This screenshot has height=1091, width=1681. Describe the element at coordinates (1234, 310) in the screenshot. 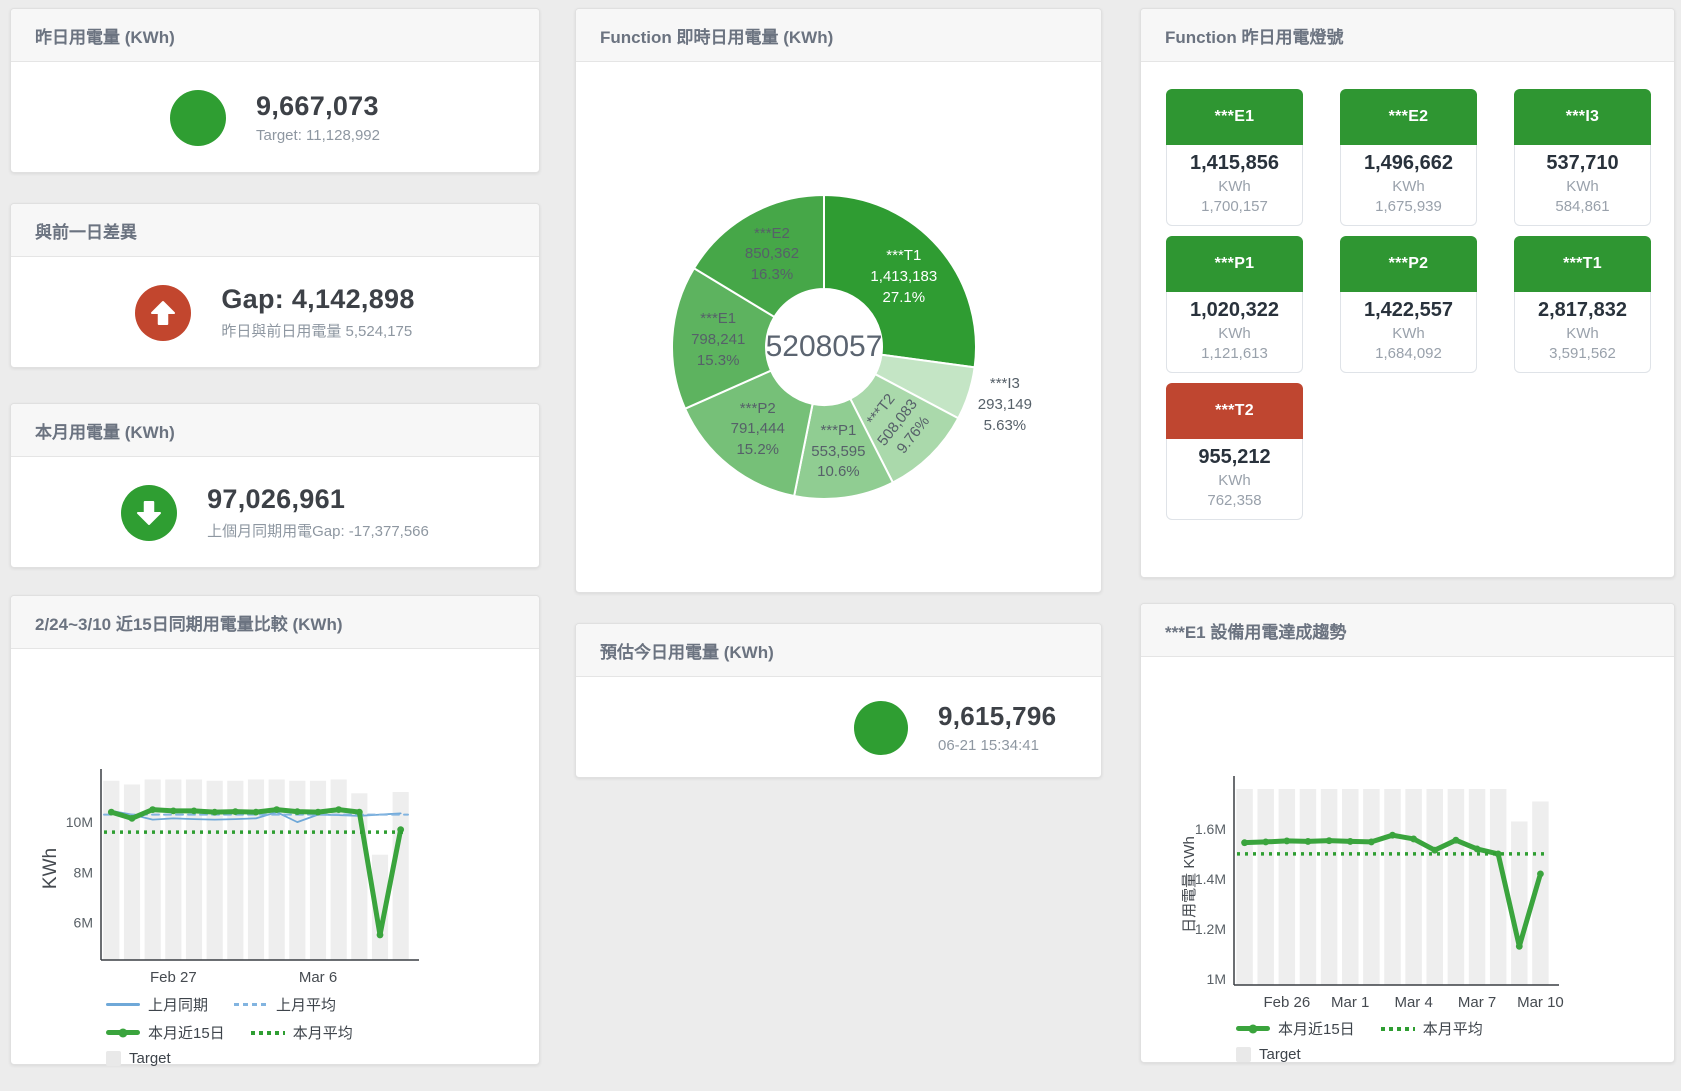

I see `tile-usage-value: 1,020,322` at that location.